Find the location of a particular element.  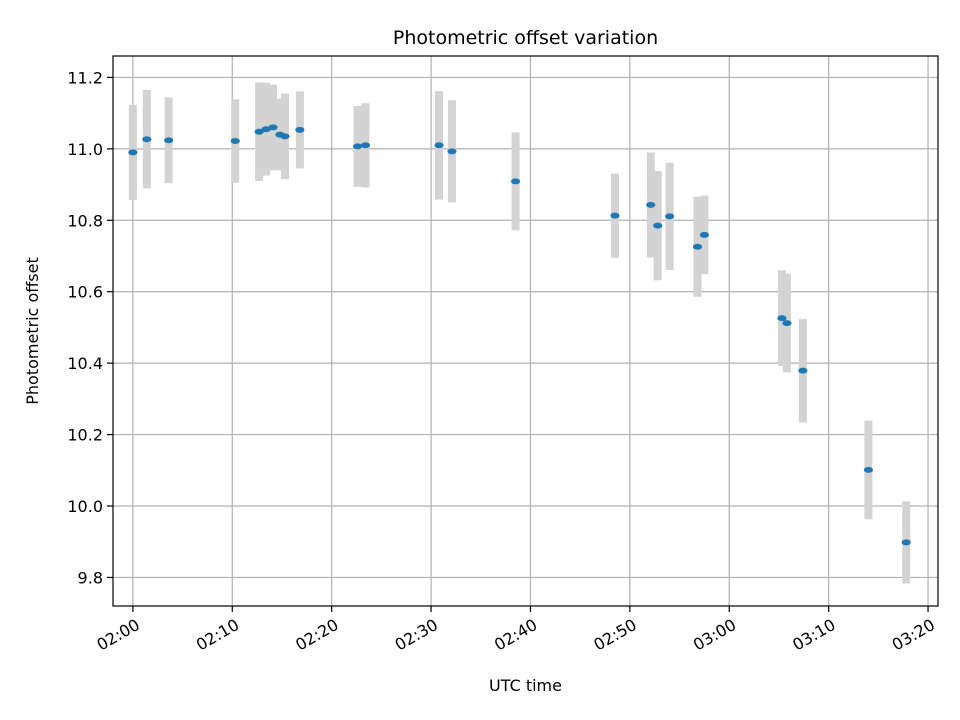

y-tick-label: 11.2 is located at coordinates (85, 77).